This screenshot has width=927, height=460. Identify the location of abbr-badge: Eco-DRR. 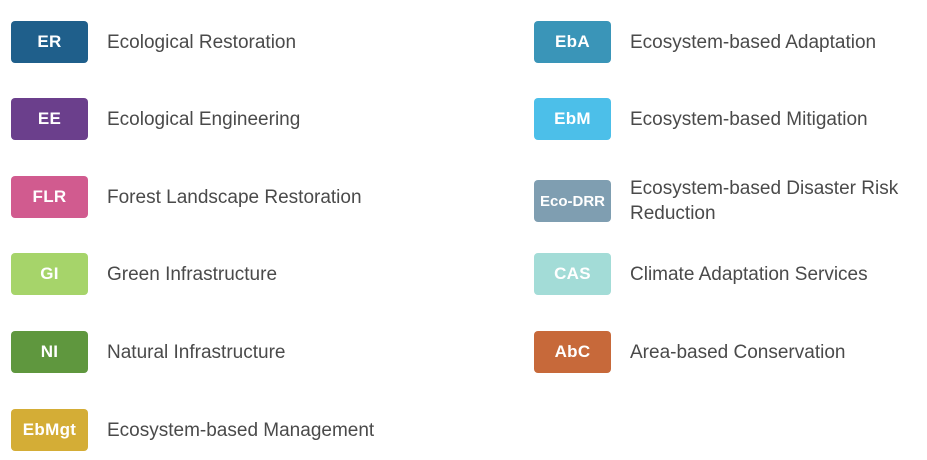
(572, 201).